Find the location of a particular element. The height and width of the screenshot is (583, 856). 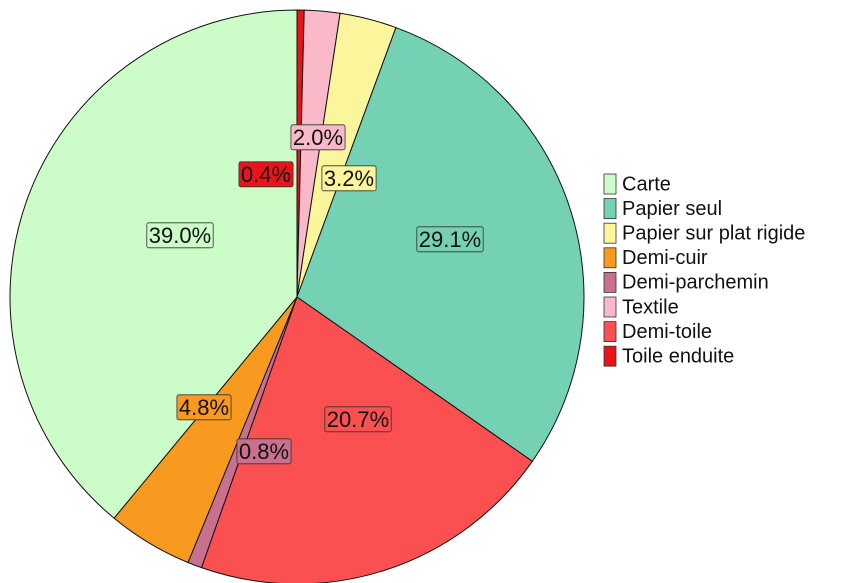

data-label-text: 20.7% is located at coordinates (358, 419).